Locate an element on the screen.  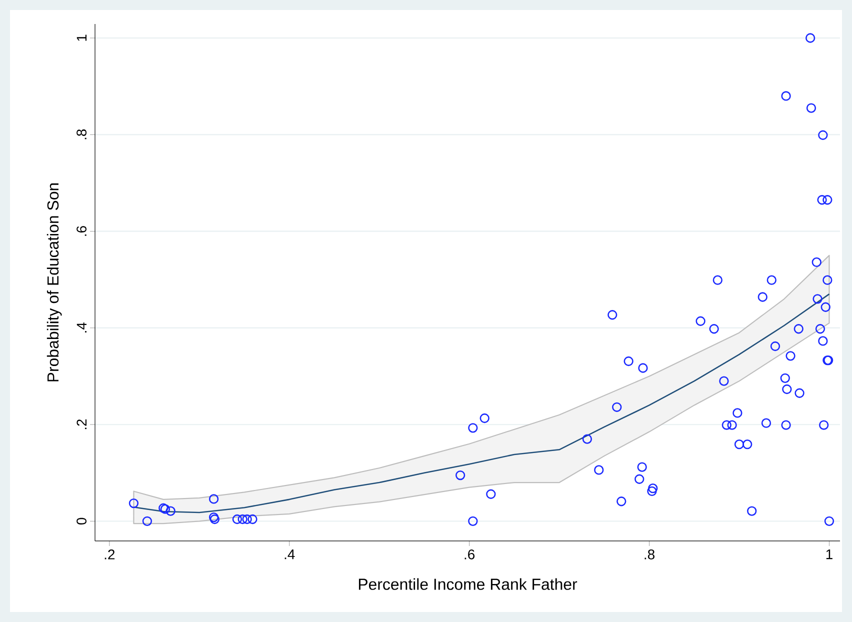
y-tick-label: .2 is located at coordinates (81, 424).